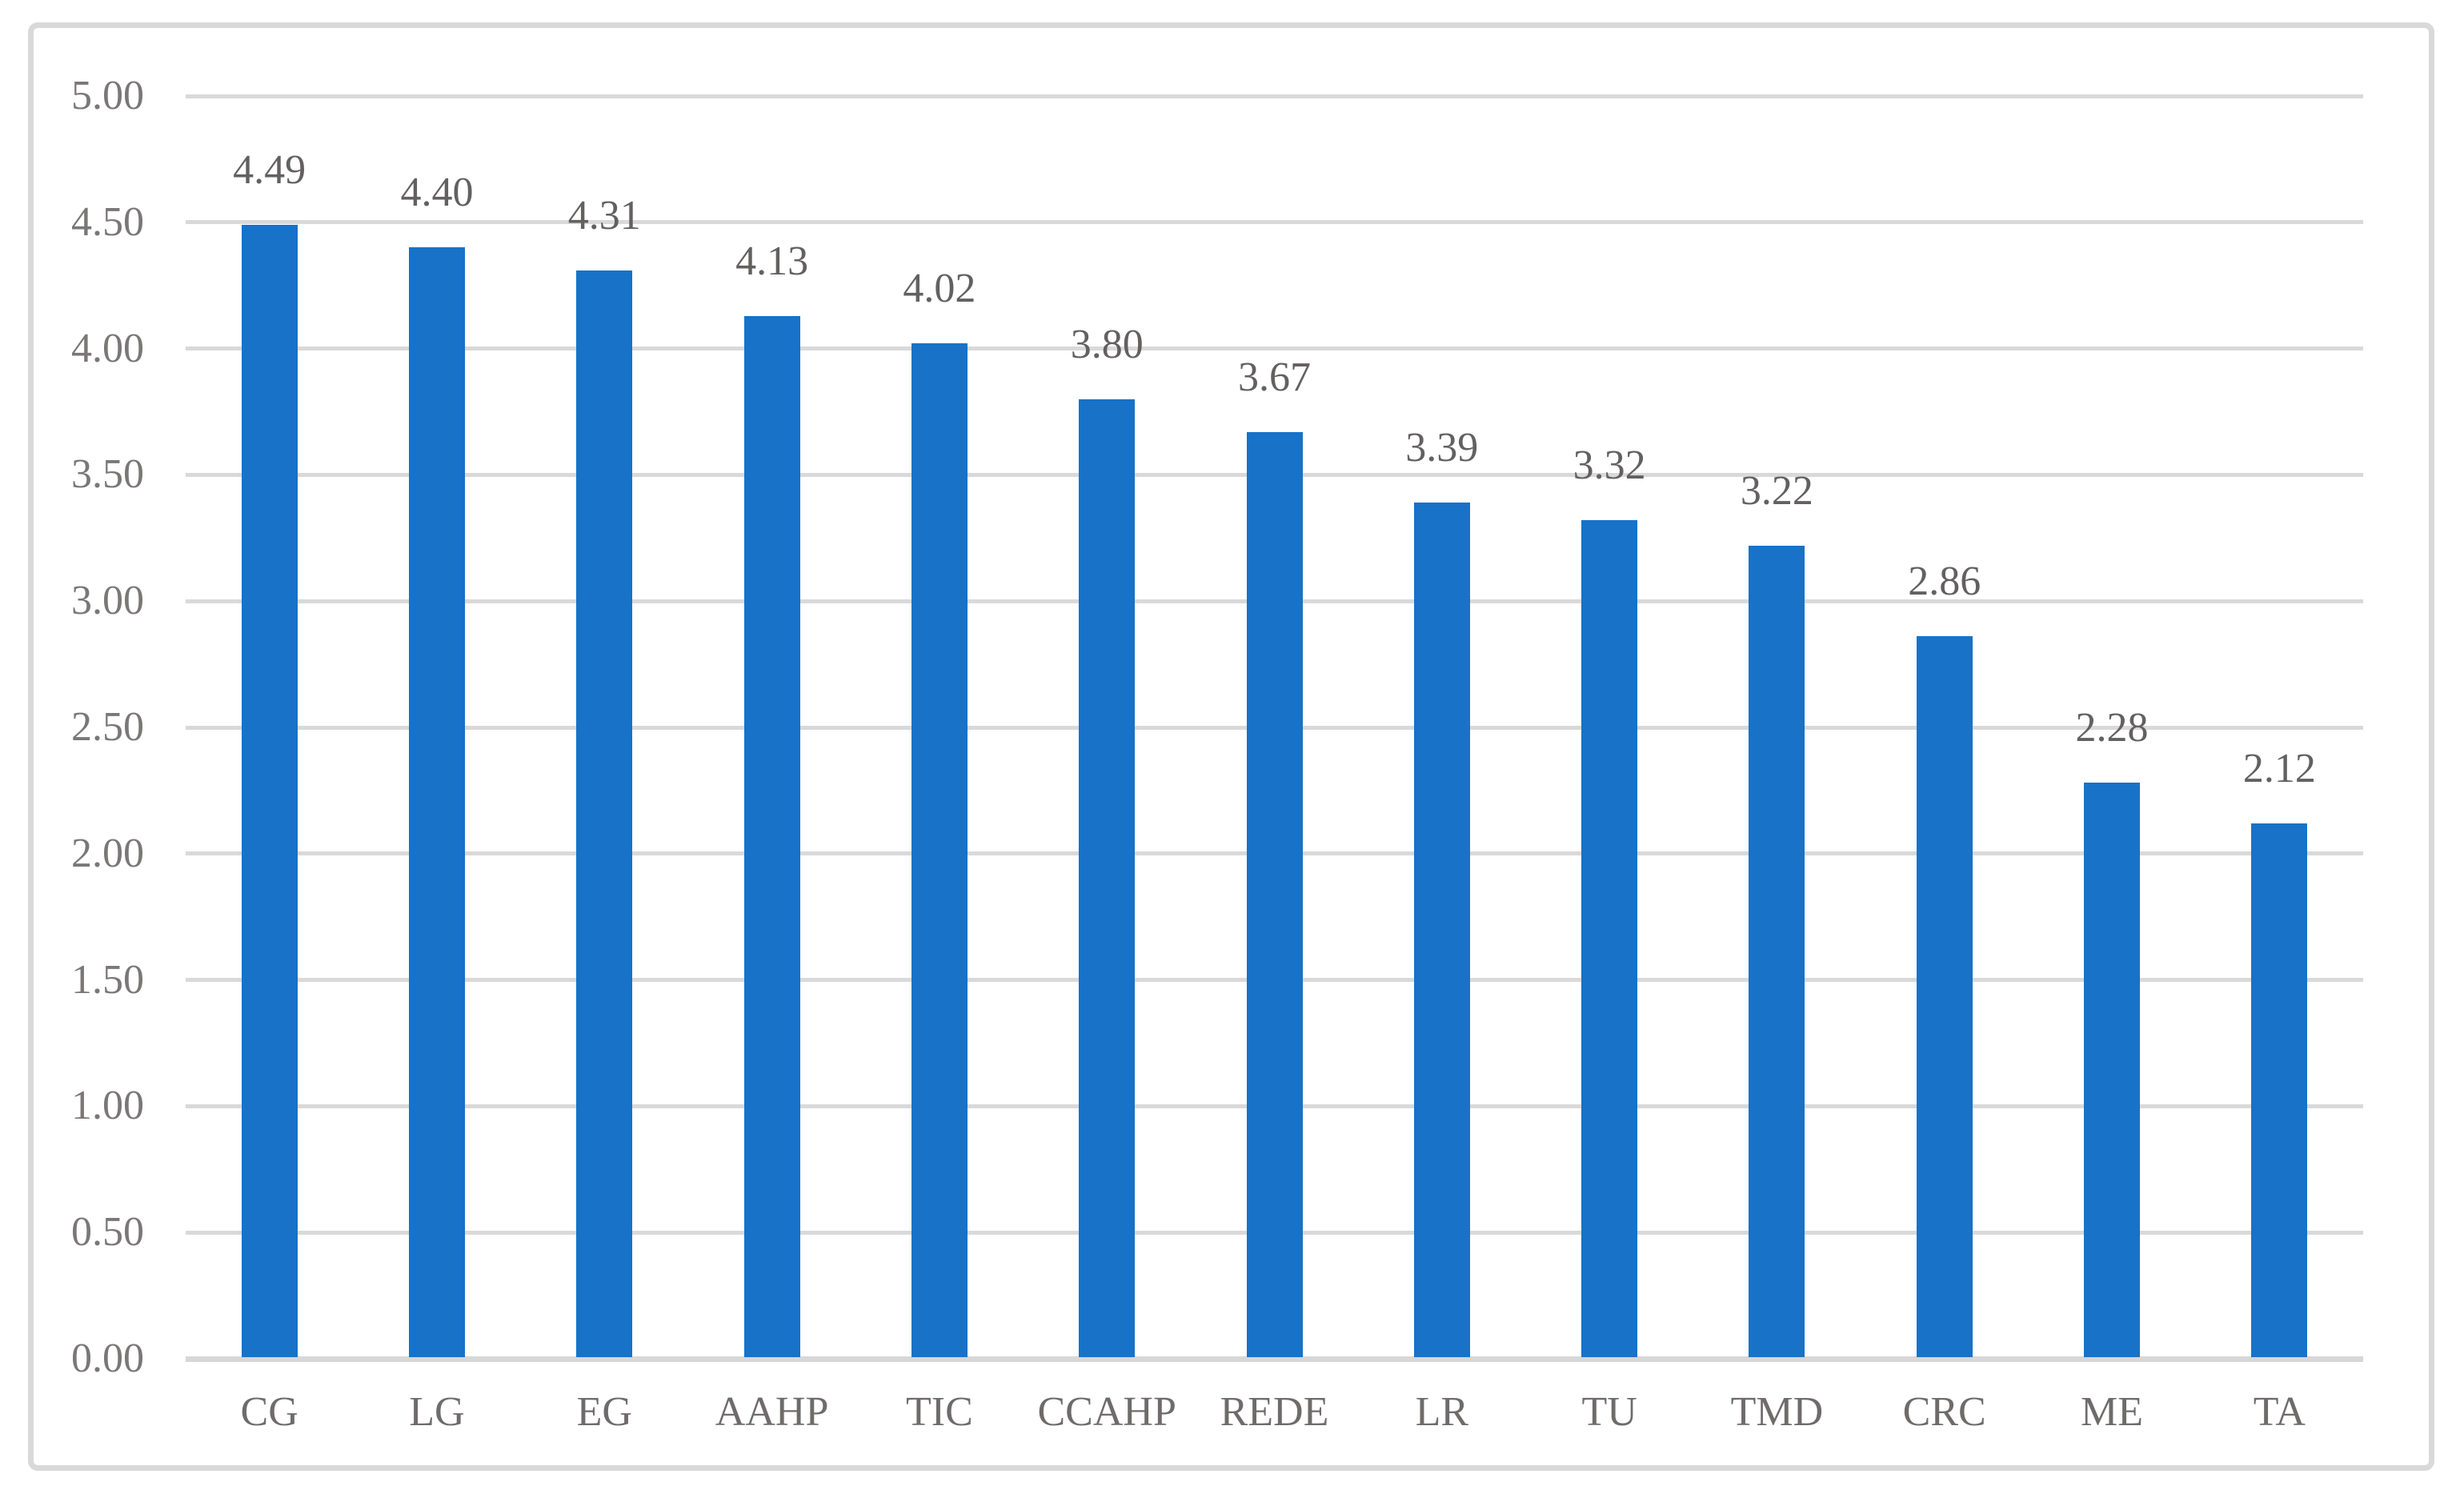  Describe the element at coordinates (437, 1412) in the screenshot. I see `x-axis-category-label: LG` at that location.